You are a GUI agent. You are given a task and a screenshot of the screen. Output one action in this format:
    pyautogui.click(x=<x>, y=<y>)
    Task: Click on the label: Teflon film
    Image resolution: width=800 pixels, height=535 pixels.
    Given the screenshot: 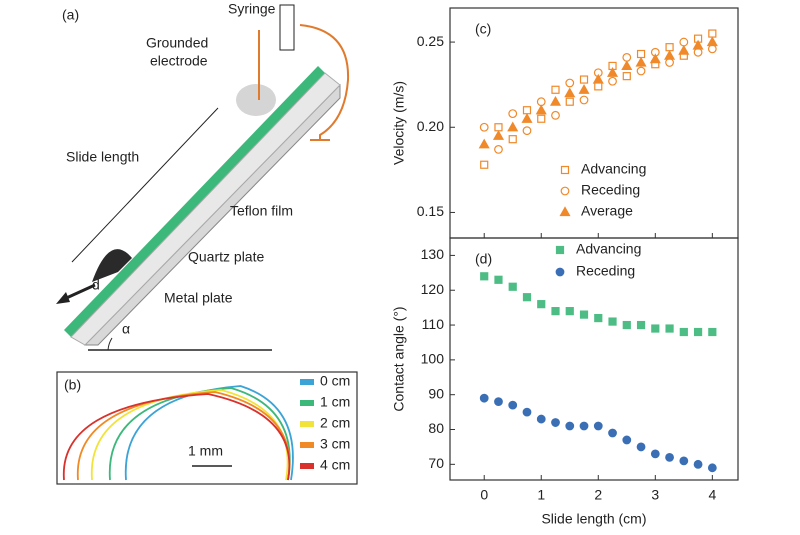 What is the action you would take?
    pyautogui.click(x=261, y=211)
    